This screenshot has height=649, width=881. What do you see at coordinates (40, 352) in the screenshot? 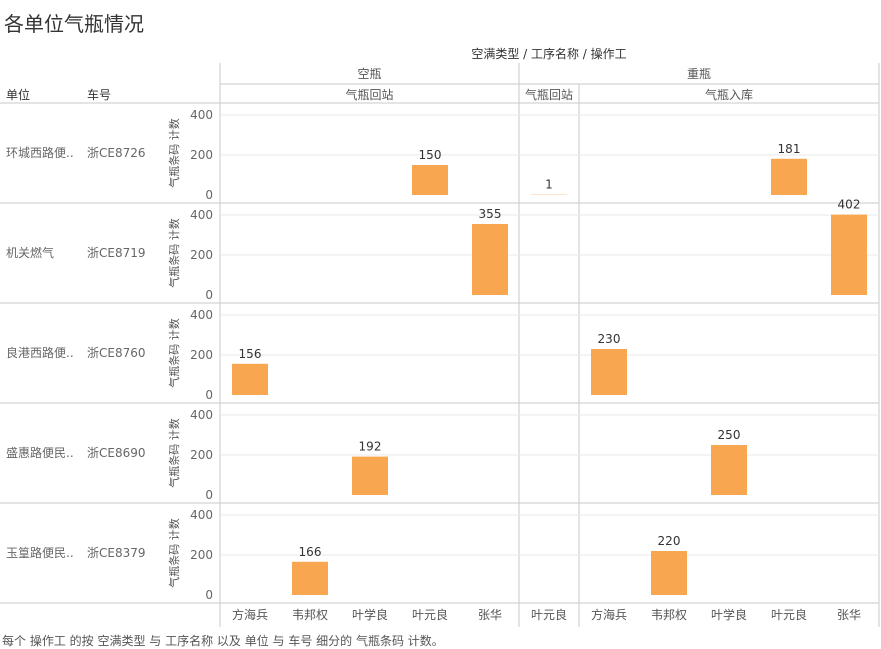
I see `row-unit-label: 良港西路便..` at bounding box center [40, 352].